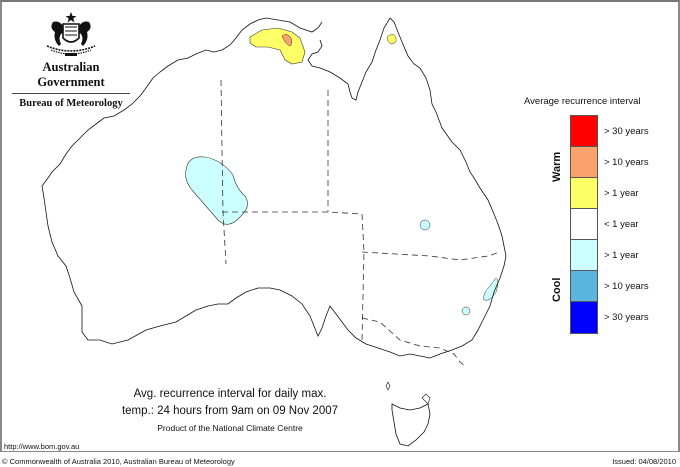 Image resolution: width=680 pixels, height=467 pixels. What do you see at coordinates (466, 311) in the screenshot?
I see `region-nsw-inland-cool` at bounding box center [466, 311].